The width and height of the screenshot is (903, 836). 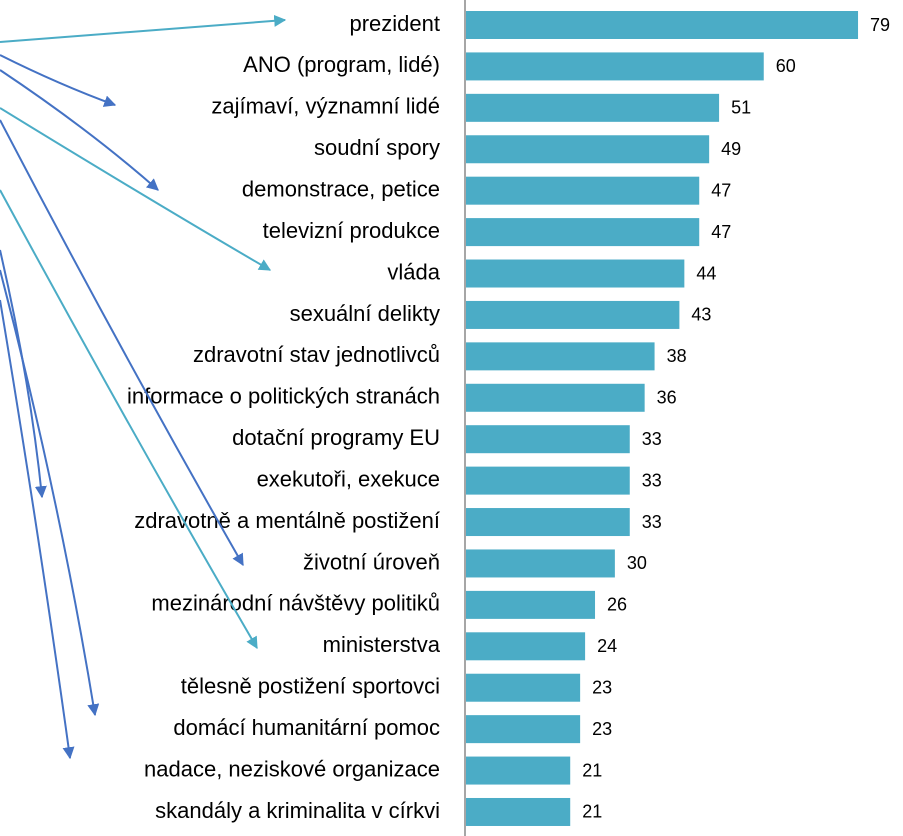 I want to click on category-label: skandály a kriminalita v církvi, so click(x=297, y=810).